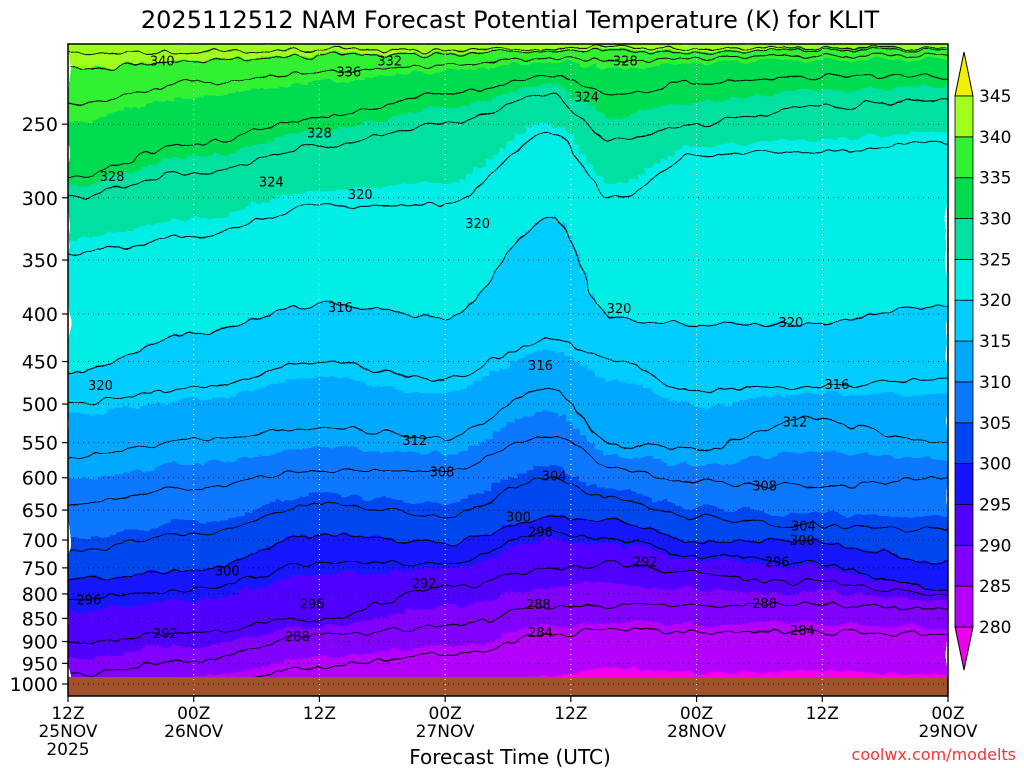 This screenshot has width=1024, height=768. I want to click on contour-label: 300, so click(227, 572).